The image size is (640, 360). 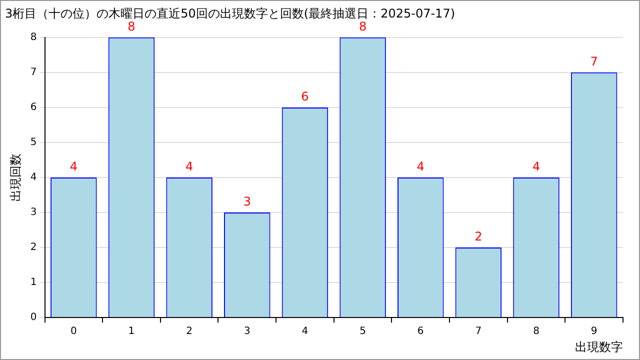 I want to click on x-tick-label: 2, so click(x=189, y=332).